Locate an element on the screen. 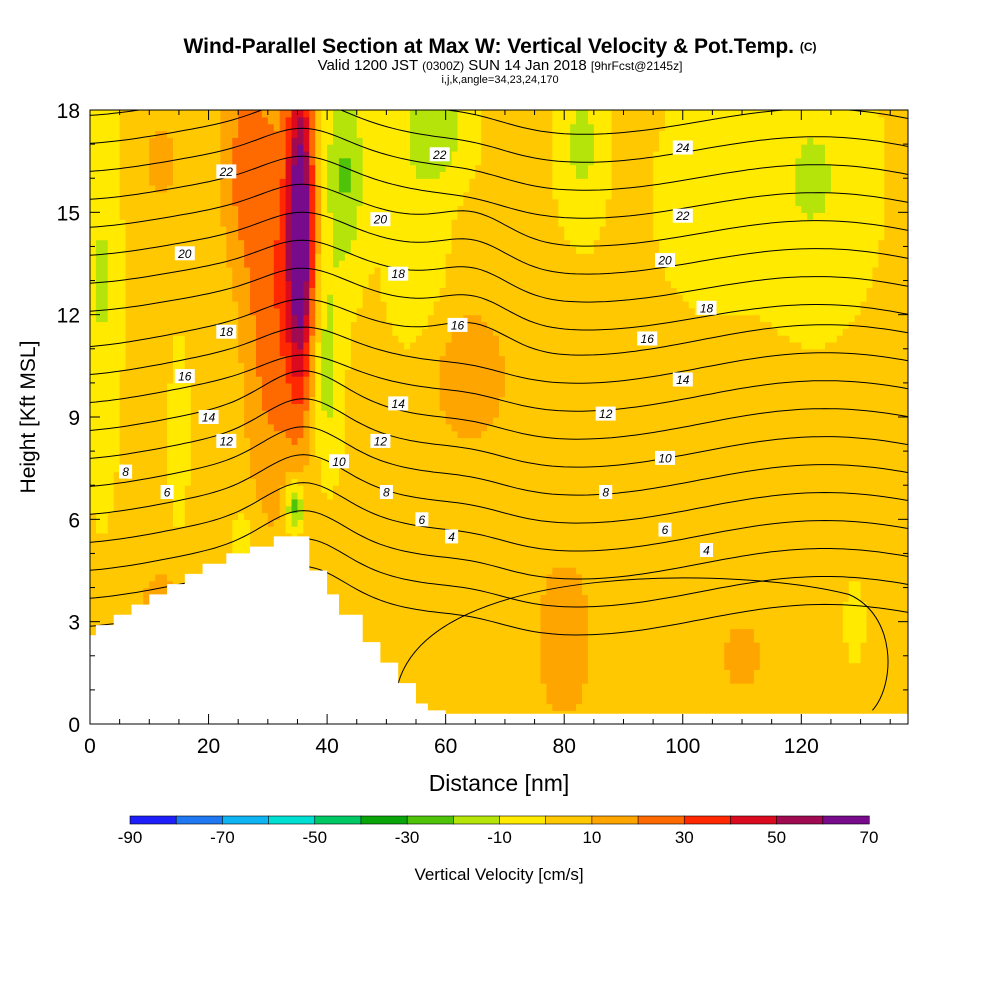  contour-label: 20 is located at coordinates (184, 254).